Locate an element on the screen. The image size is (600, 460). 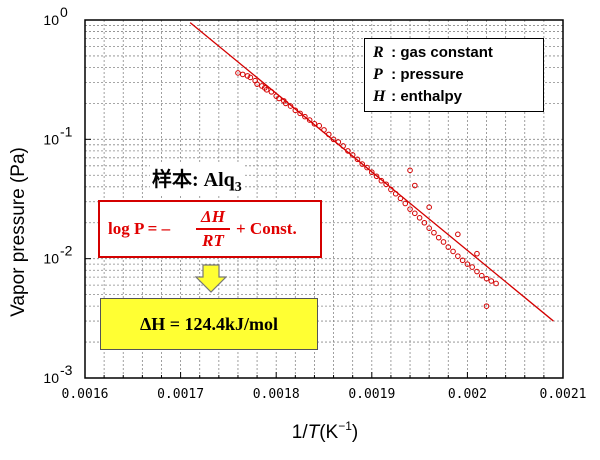
x-tick-label: 0.002 is located at coordinates (467, 394).